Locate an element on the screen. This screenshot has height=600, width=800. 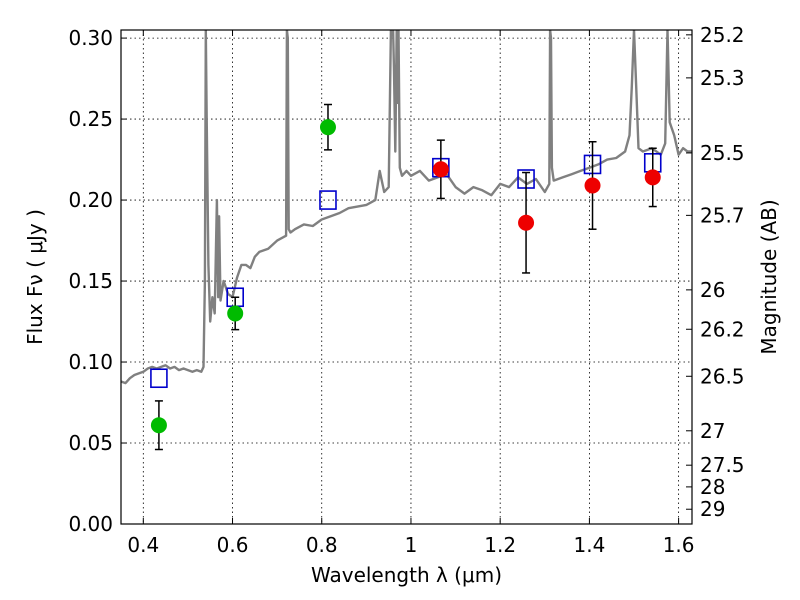
mag-tick-label: 27.5 is located at coordinates (722, 465).